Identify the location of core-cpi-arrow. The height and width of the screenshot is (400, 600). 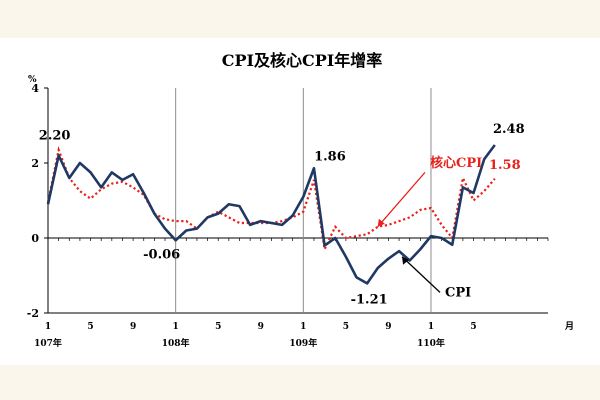
(401, 199).